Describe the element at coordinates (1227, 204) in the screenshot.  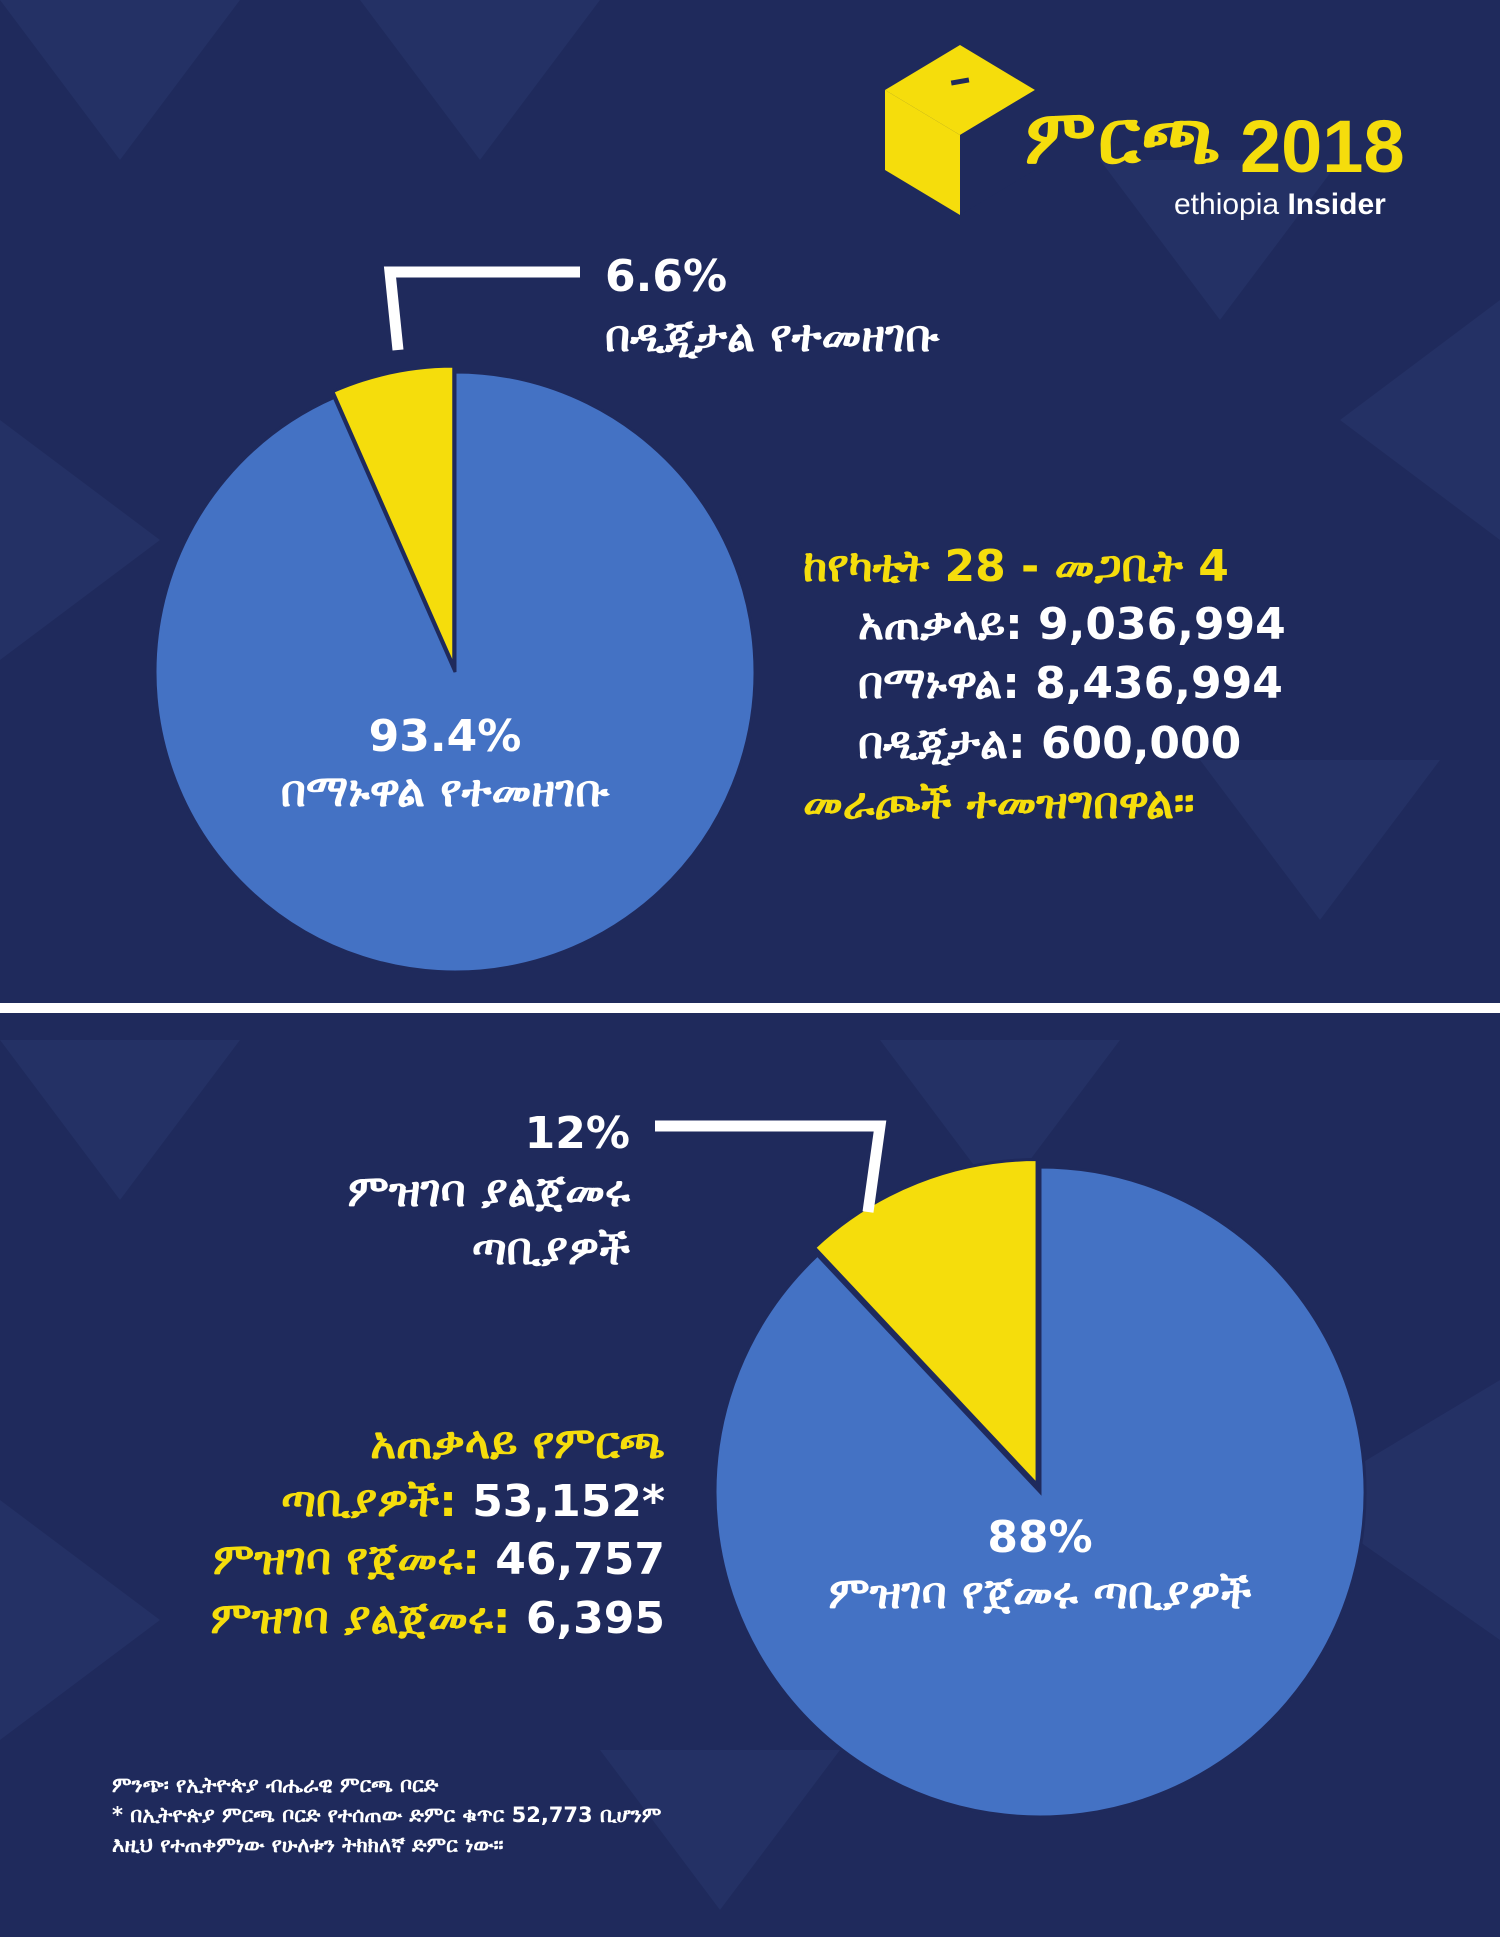
I see `logo-subtitle-light: ethiopia` at that location.